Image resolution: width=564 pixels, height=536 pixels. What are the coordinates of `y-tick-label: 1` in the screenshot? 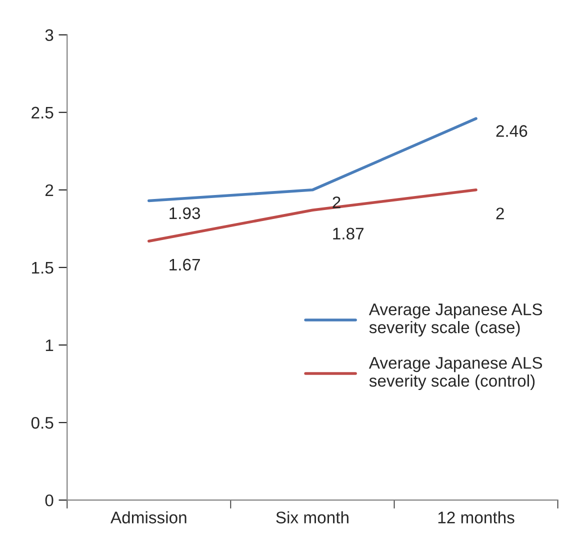 It's located at (50, 346).